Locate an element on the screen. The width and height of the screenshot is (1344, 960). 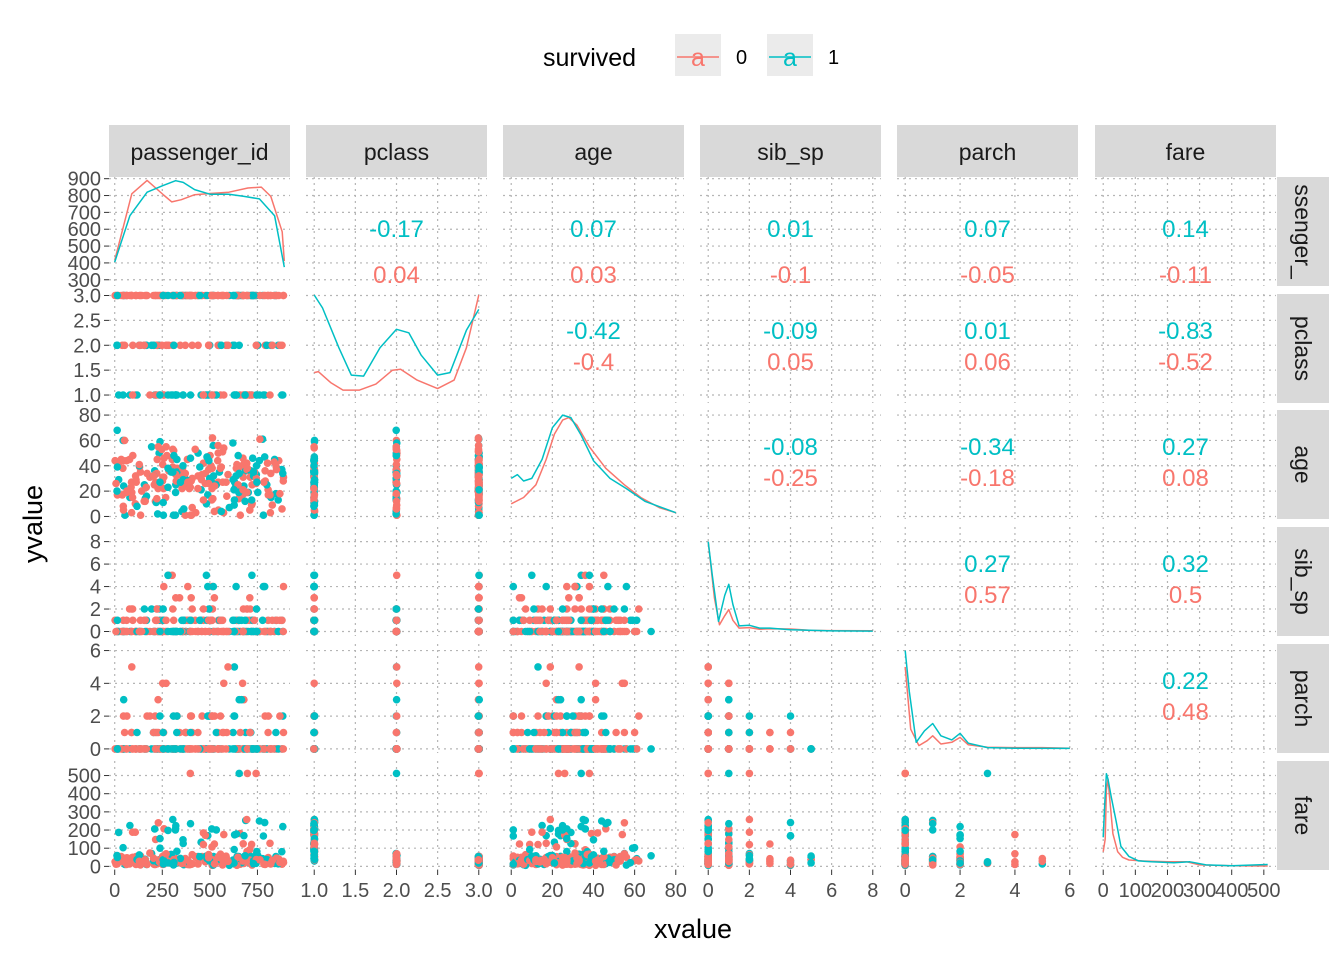
row-strip-label-group: sib_sp is located at coordinates (1303, 581).